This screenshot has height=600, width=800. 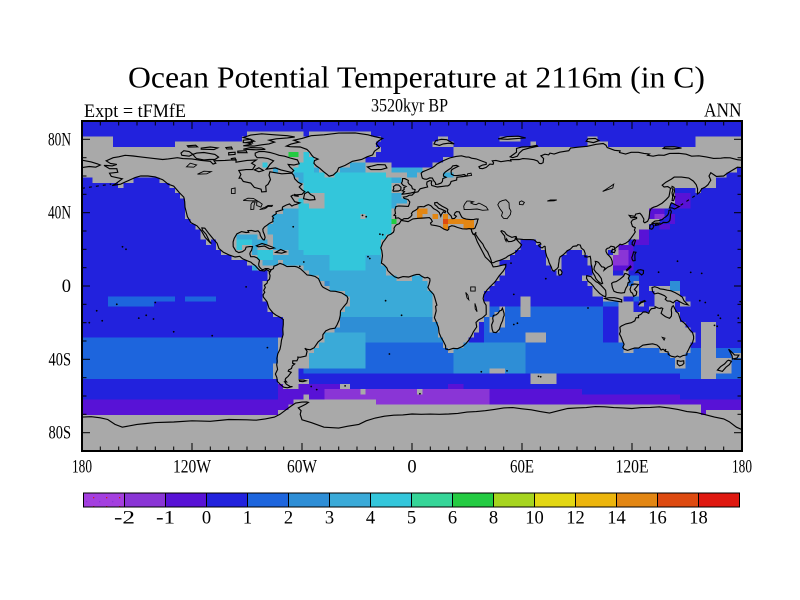 What do you see at coordinates (329, 519) in the screenshot?
I see `svg-text: 3` at bounding box center [329, 519].